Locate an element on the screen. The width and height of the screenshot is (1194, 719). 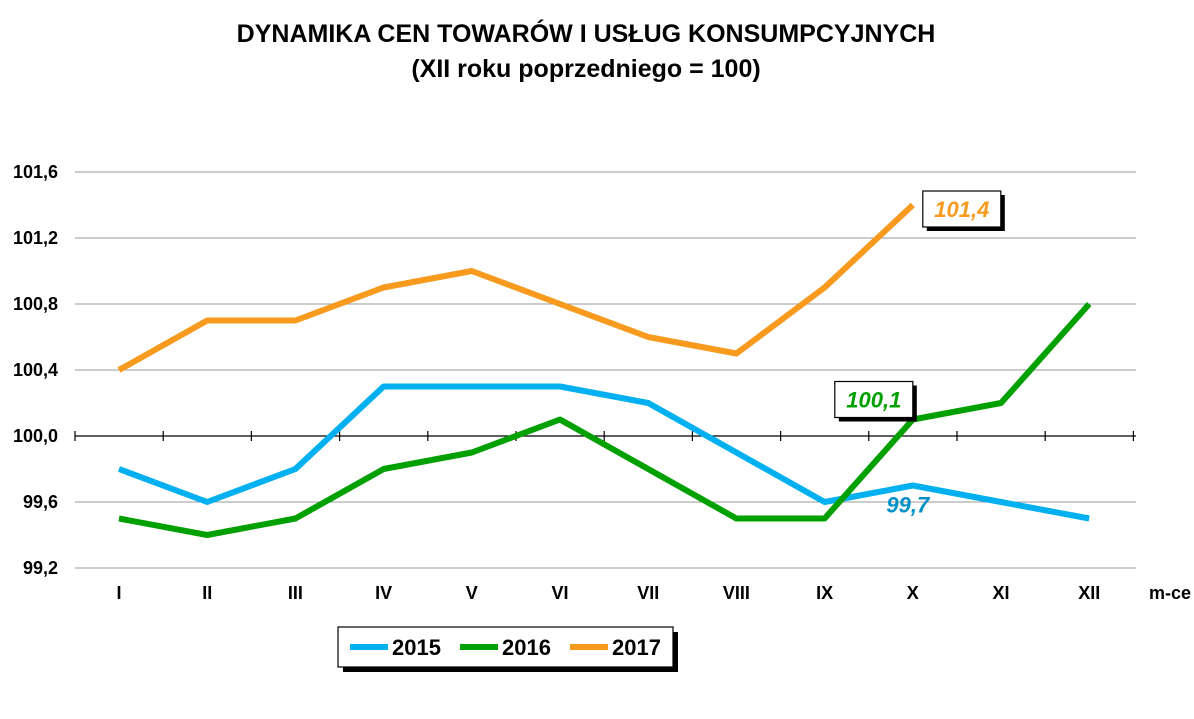
x-axis-label: m-ce is located at coordinates (1170, 593).